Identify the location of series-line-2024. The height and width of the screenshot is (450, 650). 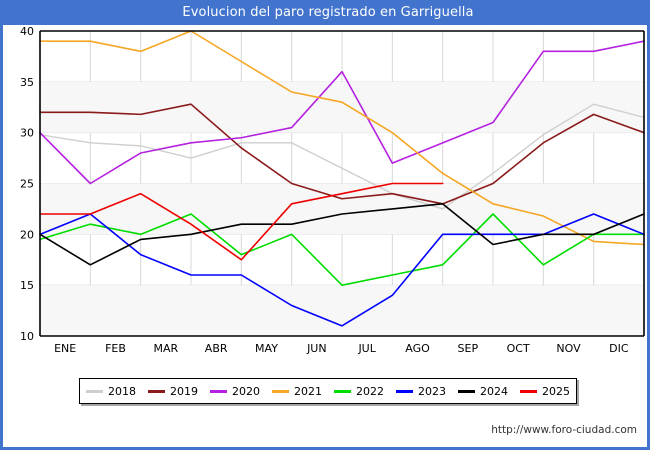
(342, 234).